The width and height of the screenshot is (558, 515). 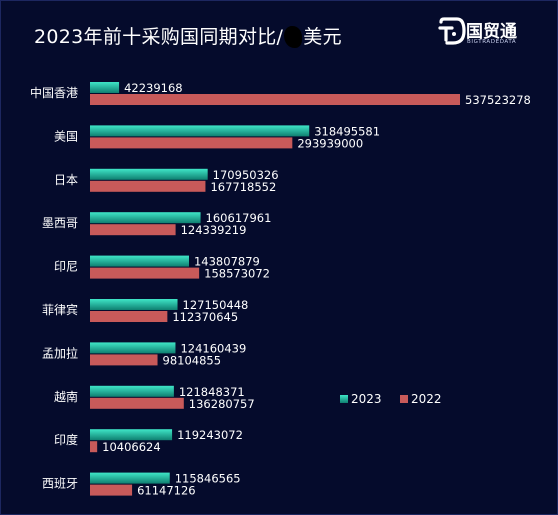 I want to click on data-label-2022: 124339219, so click(x=214, y=230).